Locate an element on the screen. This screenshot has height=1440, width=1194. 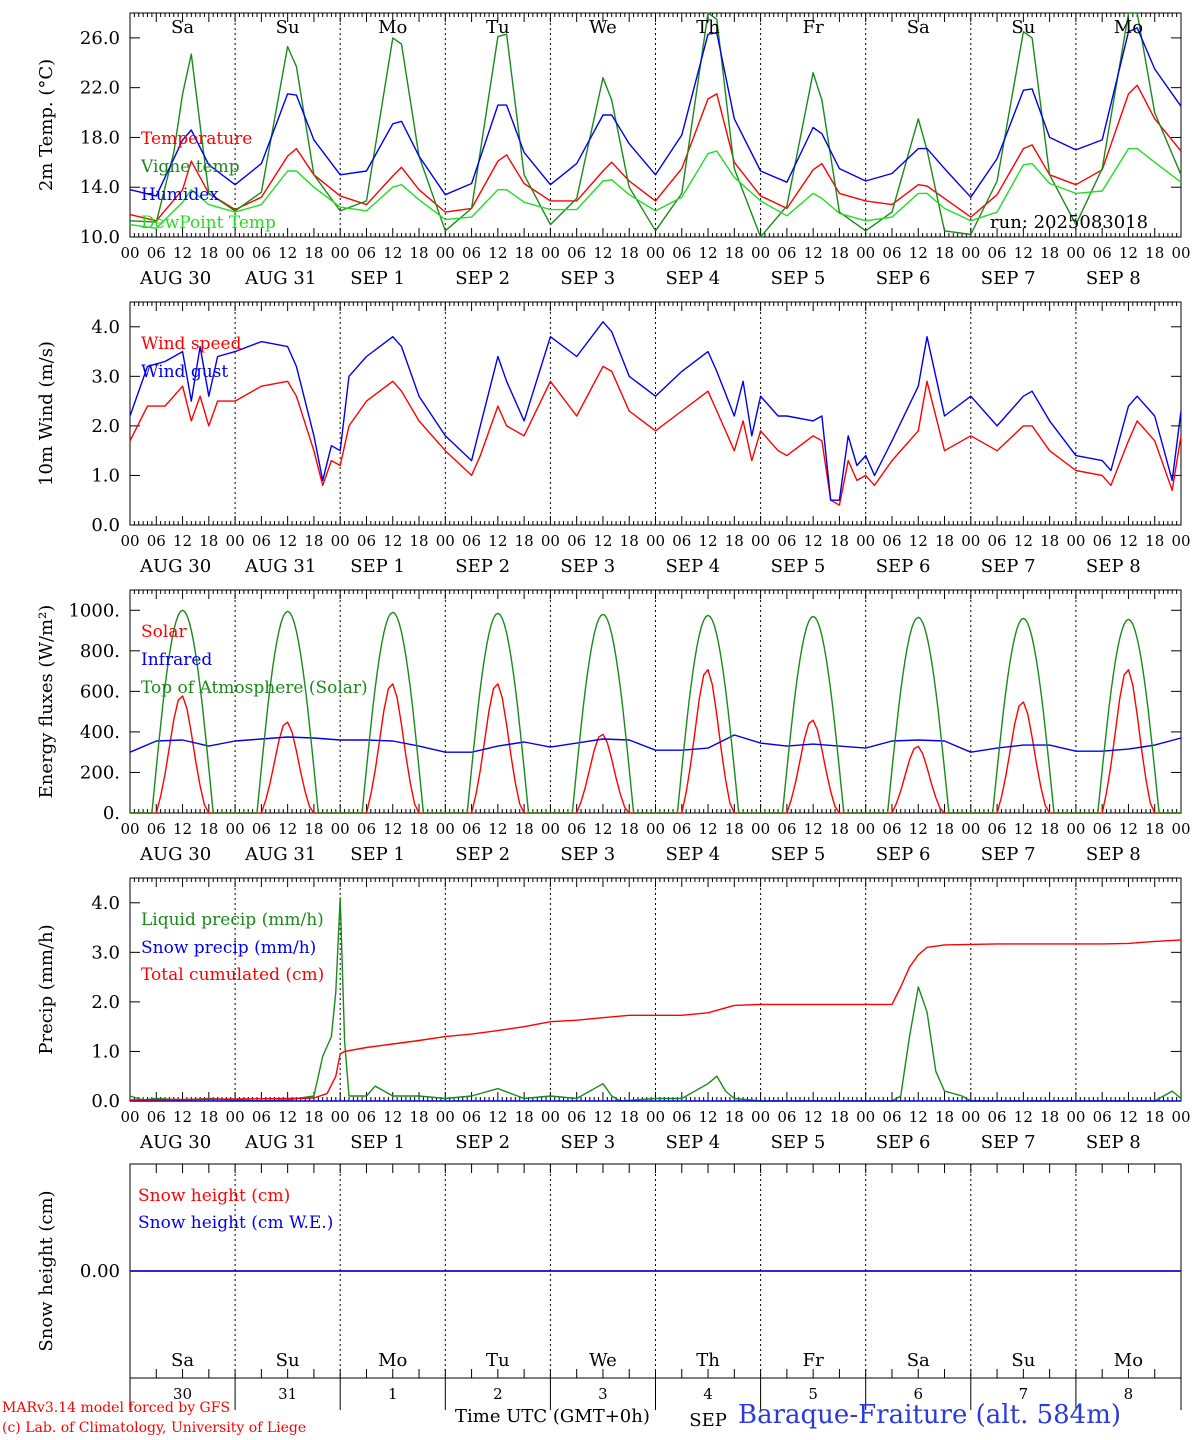
y-tick-label: 18.0 is located at coordinates (100, 137).